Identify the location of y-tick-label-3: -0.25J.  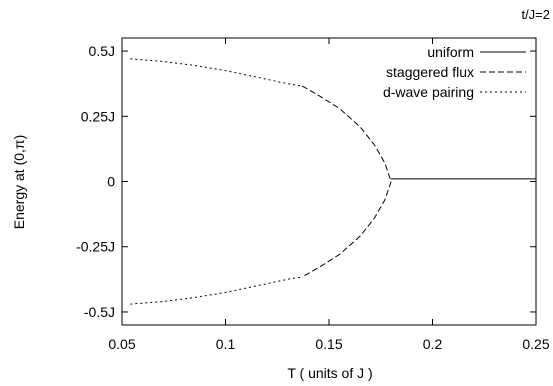
(95, 247).